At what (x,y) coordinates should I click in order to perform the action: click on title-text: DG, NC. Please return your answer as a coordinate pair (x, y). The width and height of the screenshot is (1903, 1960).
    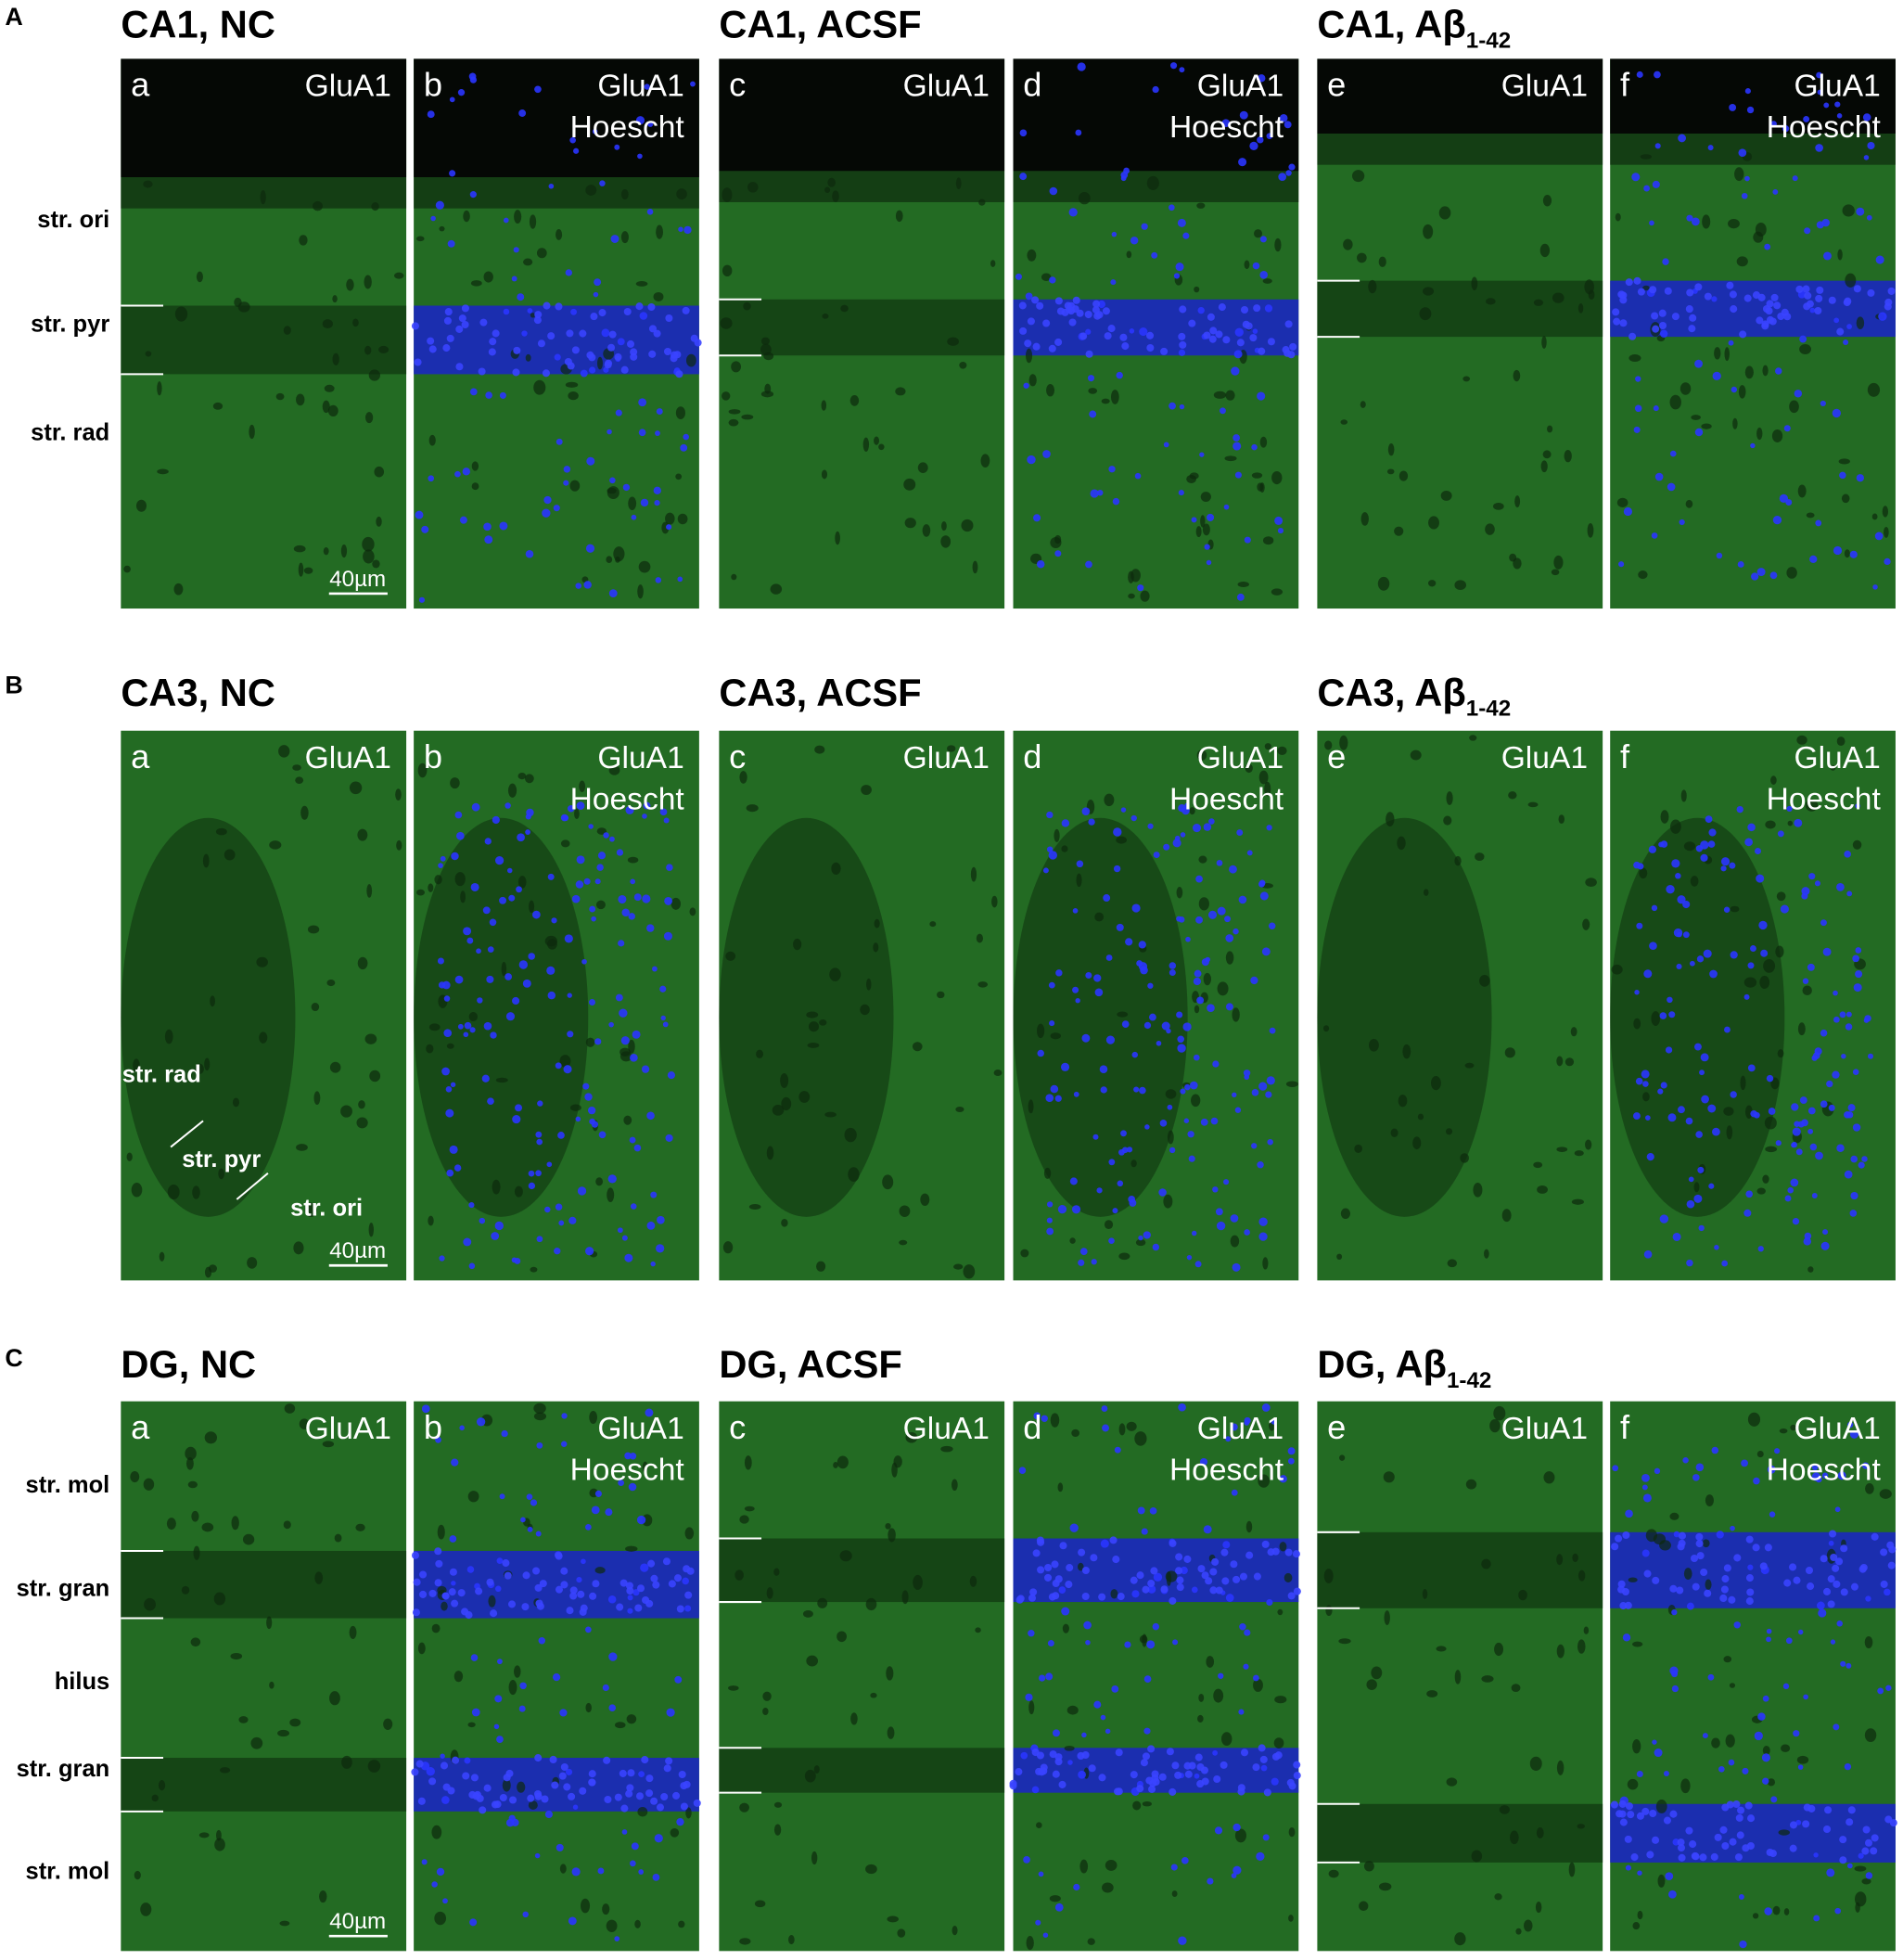
    Looking at the image, I should click on (189, 1364).